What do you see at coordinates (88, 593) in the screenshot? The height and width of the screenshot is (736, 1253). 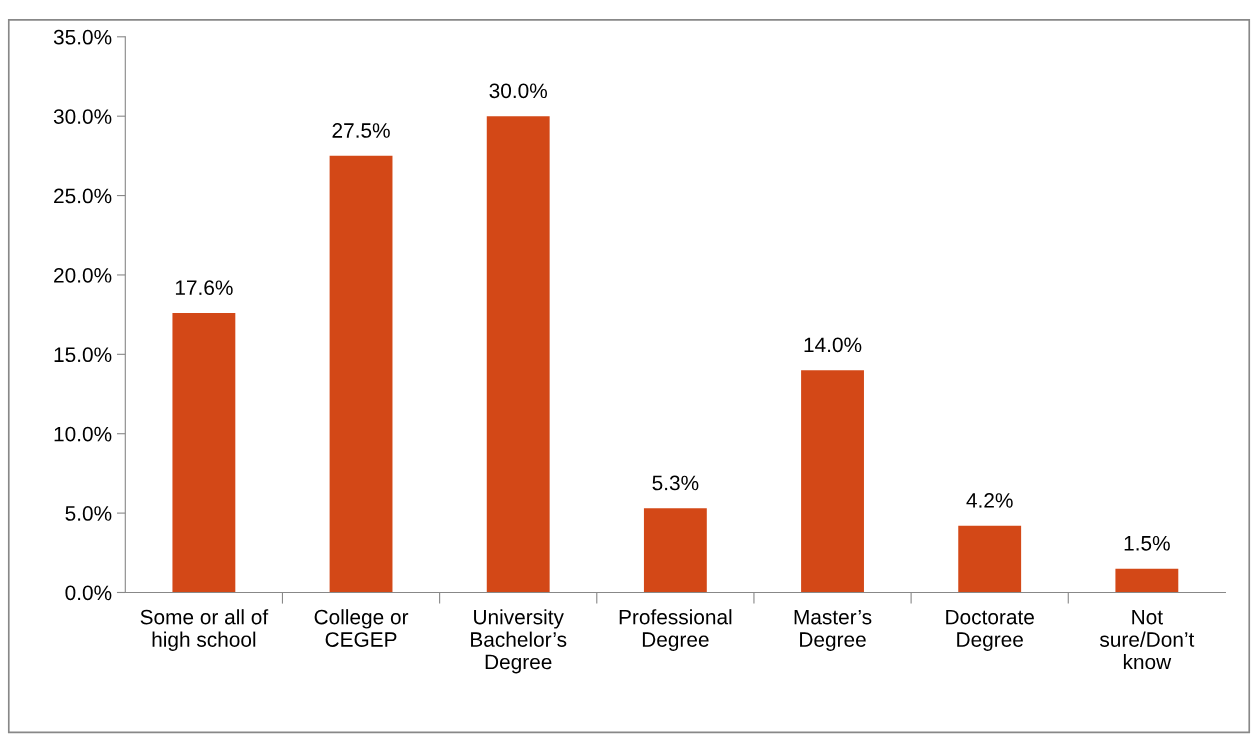 I see `y-tick-label: 0.0%` at bounding box center [88, 593].